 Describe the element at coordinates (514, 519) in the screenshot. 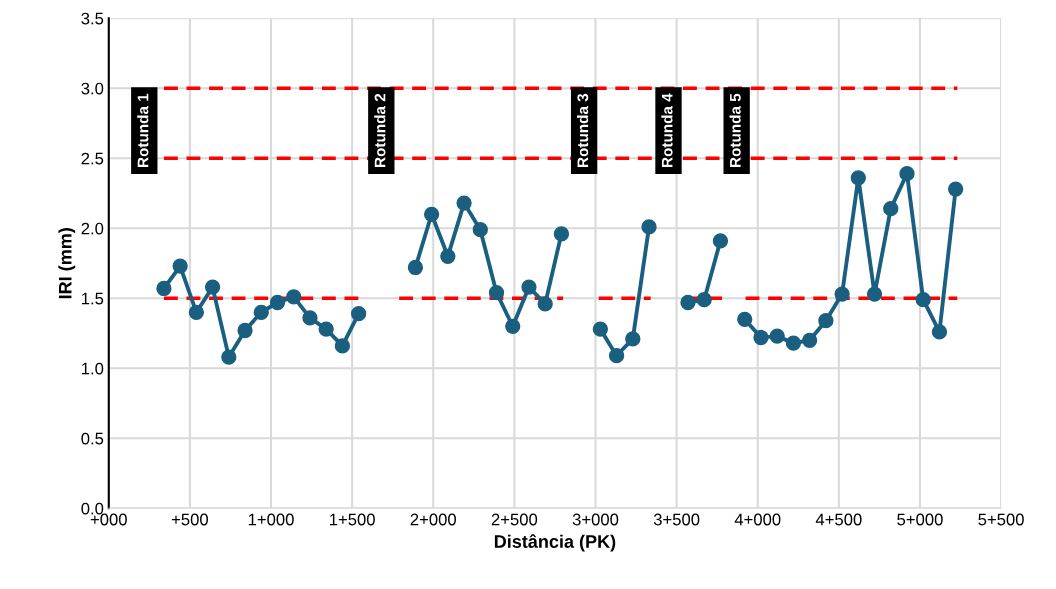

I see `x-tick-label: 2+500` at that location.